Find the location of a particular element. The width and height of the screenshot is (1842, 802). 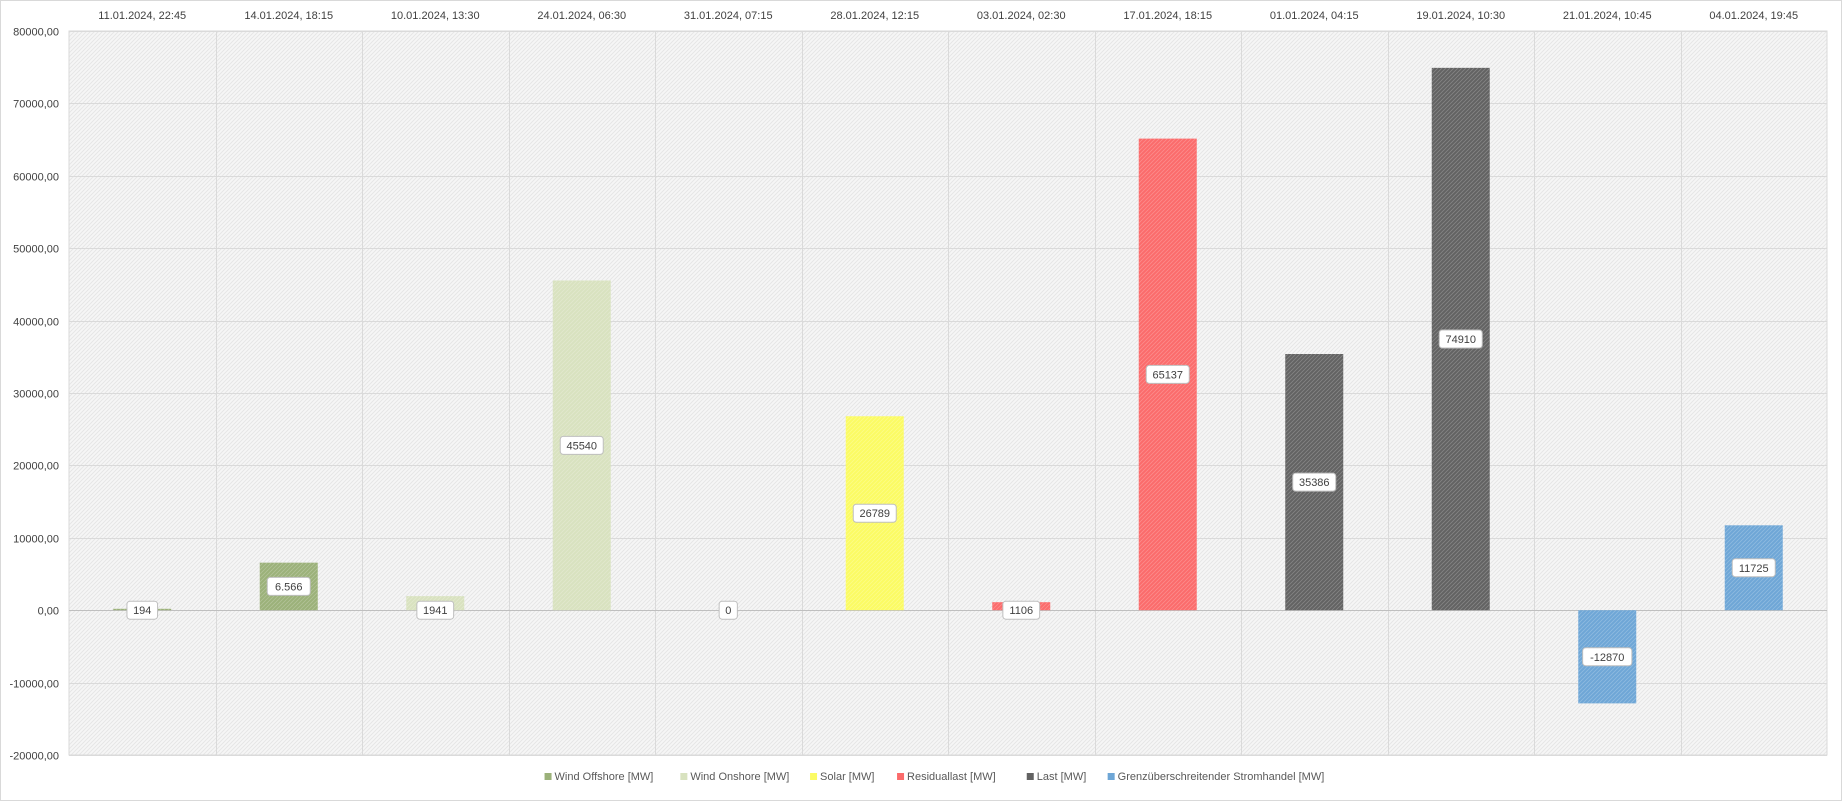

y-tick-label: 40000,00 is located at coordinates (36, 323).